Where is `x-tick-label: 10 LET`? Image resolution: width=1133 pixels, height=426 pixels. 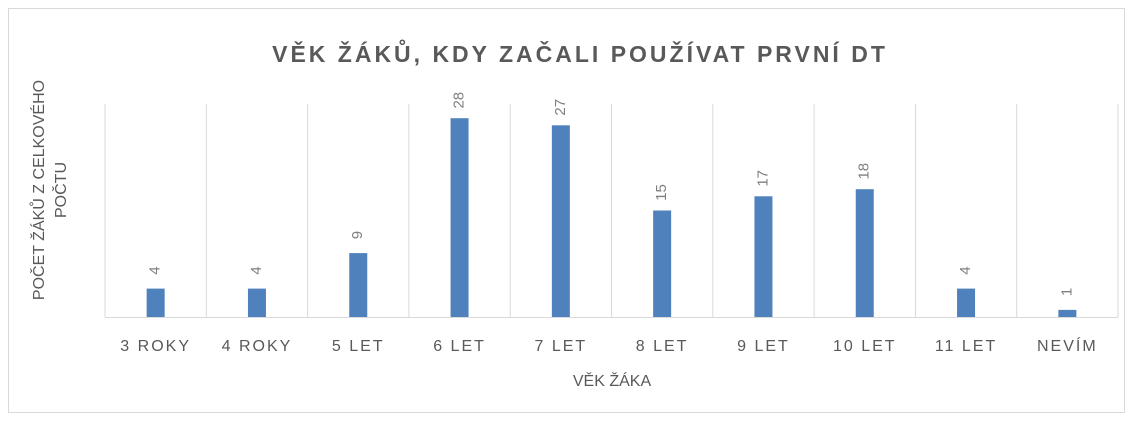
x-tick-label: 10 LET is located at coordinates (865, 346).